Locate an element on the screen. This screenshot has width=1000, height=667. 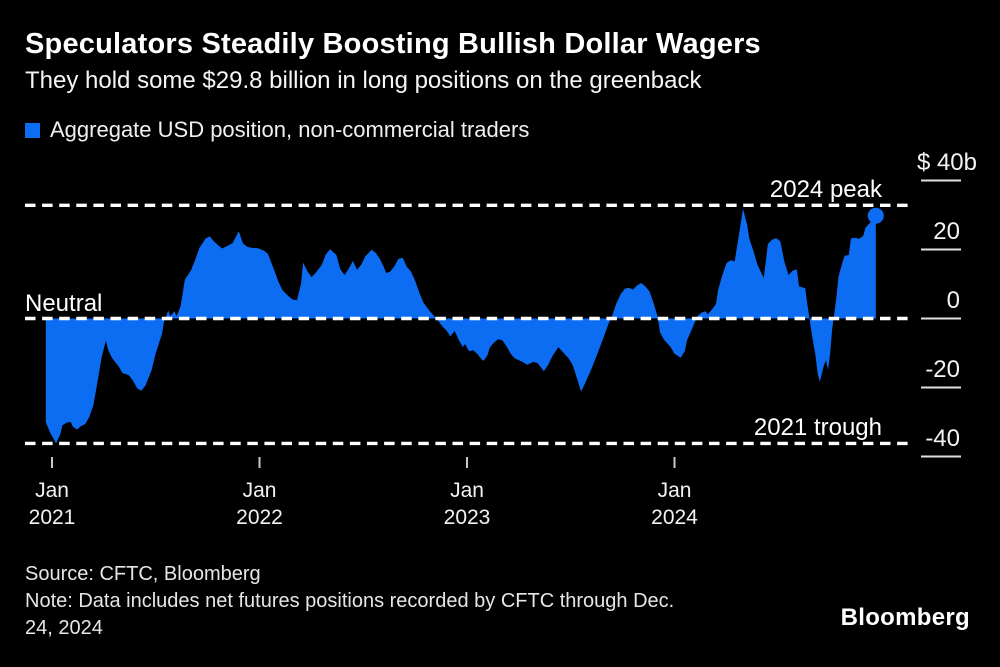
x-axis-label-year: 2024 is located at coordinates (674, 517).